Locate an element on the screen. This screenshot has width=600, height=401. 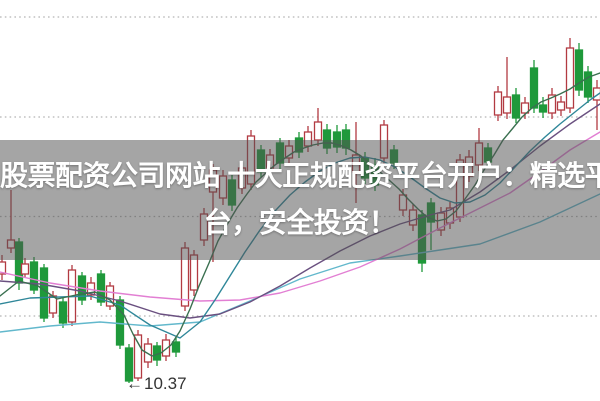
headline-line-2: 台，安全投资！ is located at coordinates (300, 222).